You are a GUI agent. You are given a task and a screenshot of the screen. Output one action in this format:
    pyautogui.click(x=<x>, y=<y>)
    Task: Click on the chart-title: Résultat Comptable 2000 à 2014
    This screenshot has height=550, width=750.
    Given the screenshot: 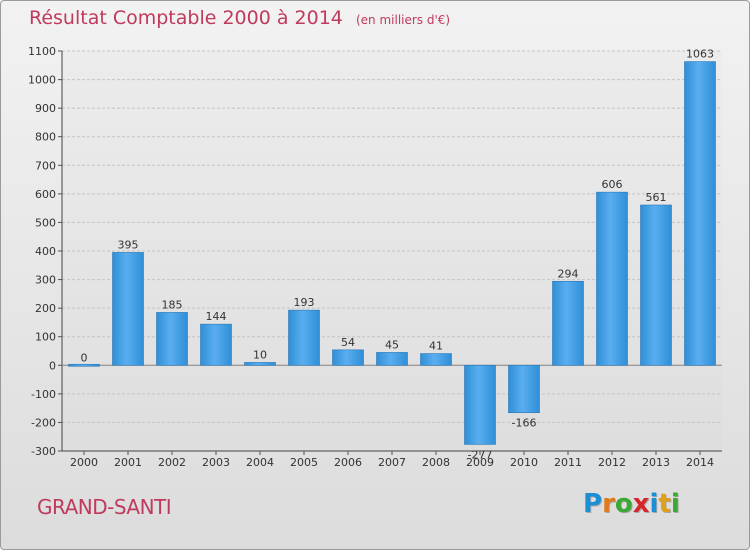 What is the action you would take?
    pyautogui.click(x=186, y=18)
    